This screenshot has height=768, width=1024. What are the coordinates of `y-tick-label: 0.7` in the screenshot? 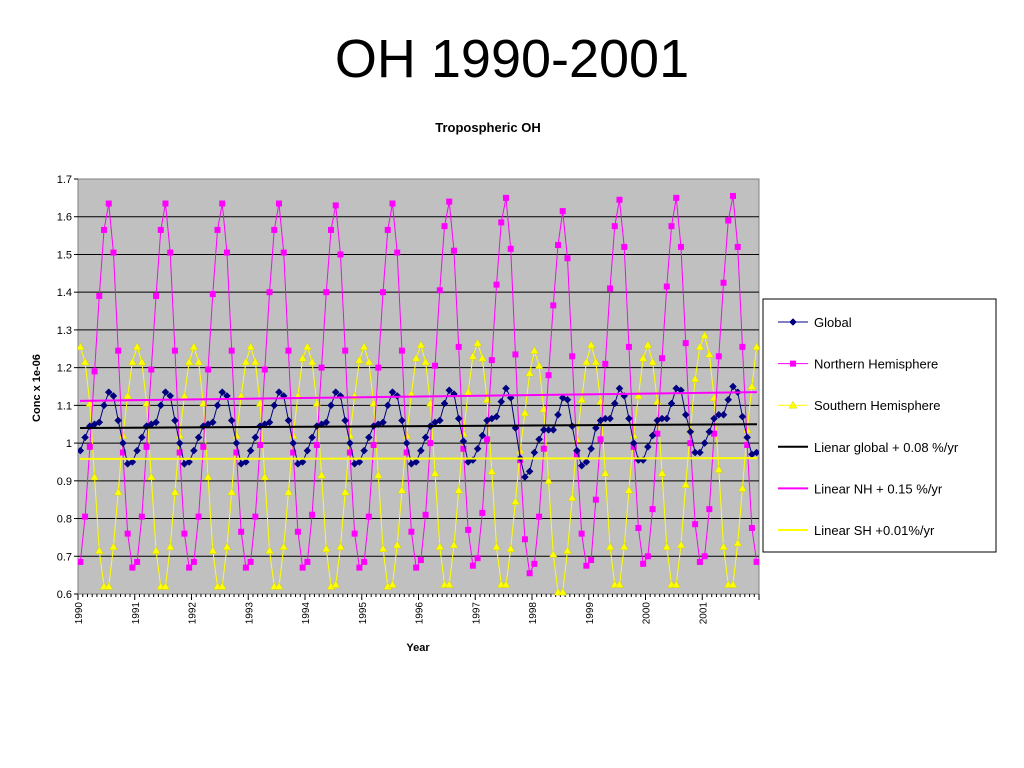 It's located at (64, 557).